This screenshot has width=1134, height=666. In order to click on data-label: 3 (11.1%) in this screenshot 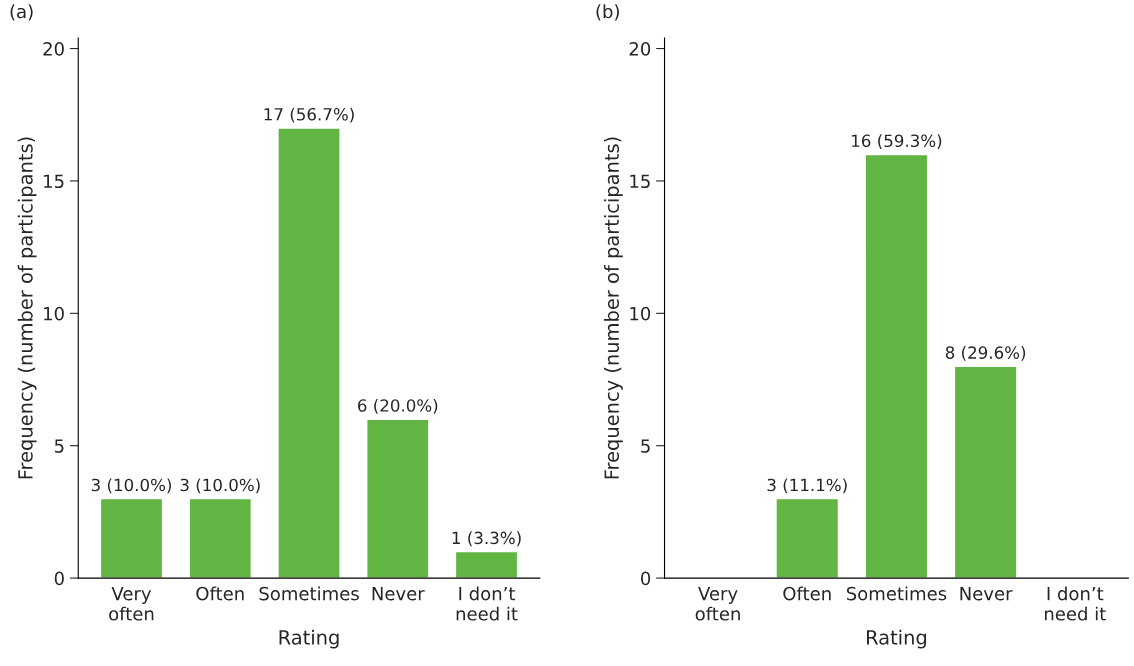, I will do `click(807, 486)`.